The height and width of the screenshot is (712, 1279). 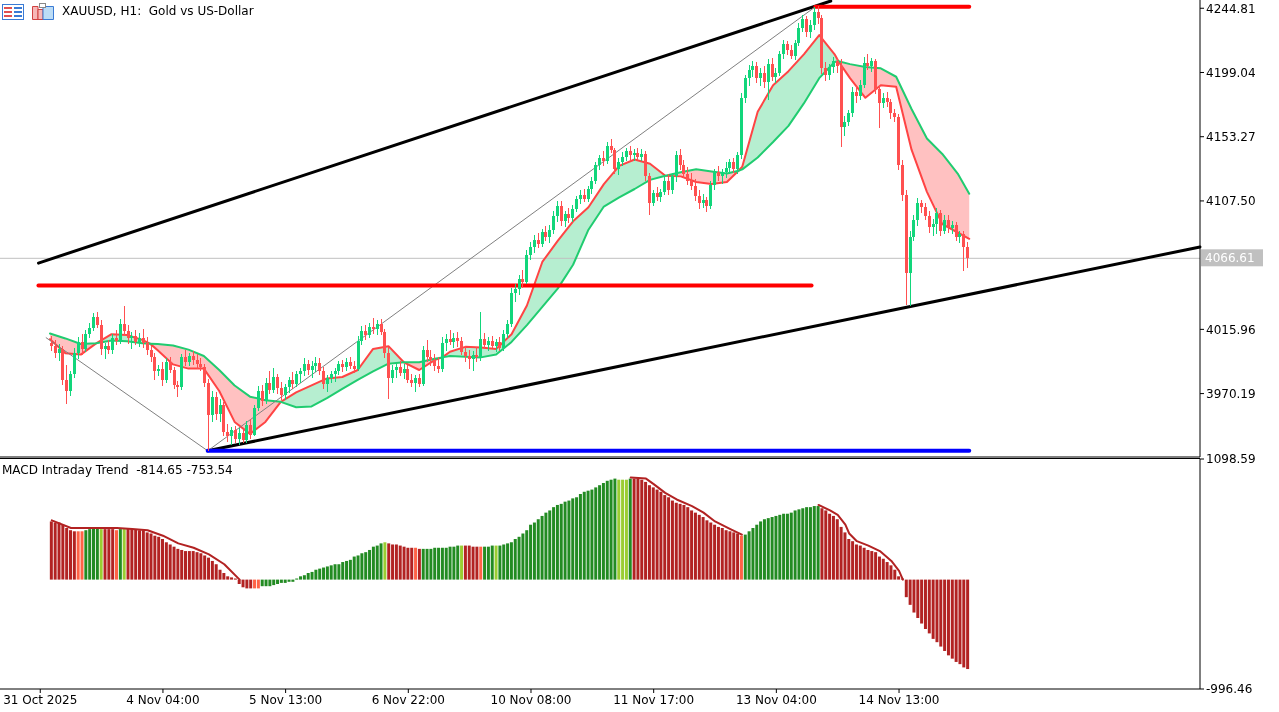 What do you see at coordinates (654, 699) in the screenshot?
I see `x-tick-label: 11 Nov 17:00` at bounding box center [654, 699].